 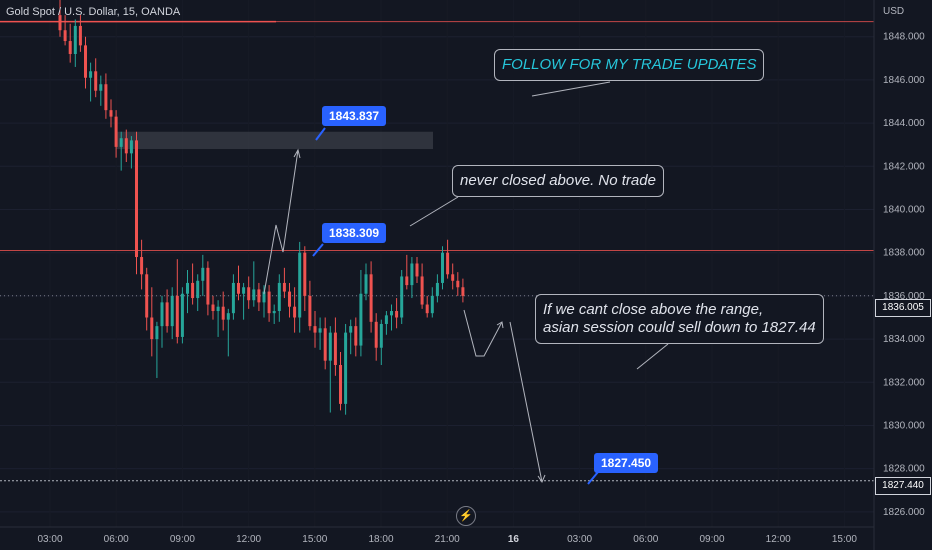 I want to click on y-tick-label: 1826.000, so click(x=904, y=512).